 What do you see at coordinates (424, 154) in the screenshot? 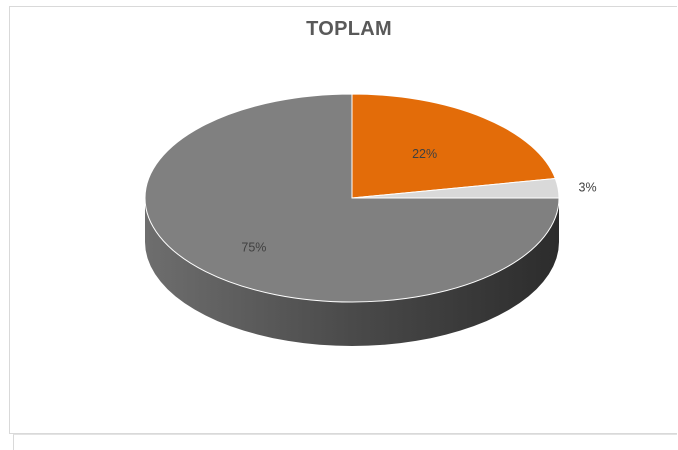
I see `data-label-0: 22%` at bounding box center [424, 154].